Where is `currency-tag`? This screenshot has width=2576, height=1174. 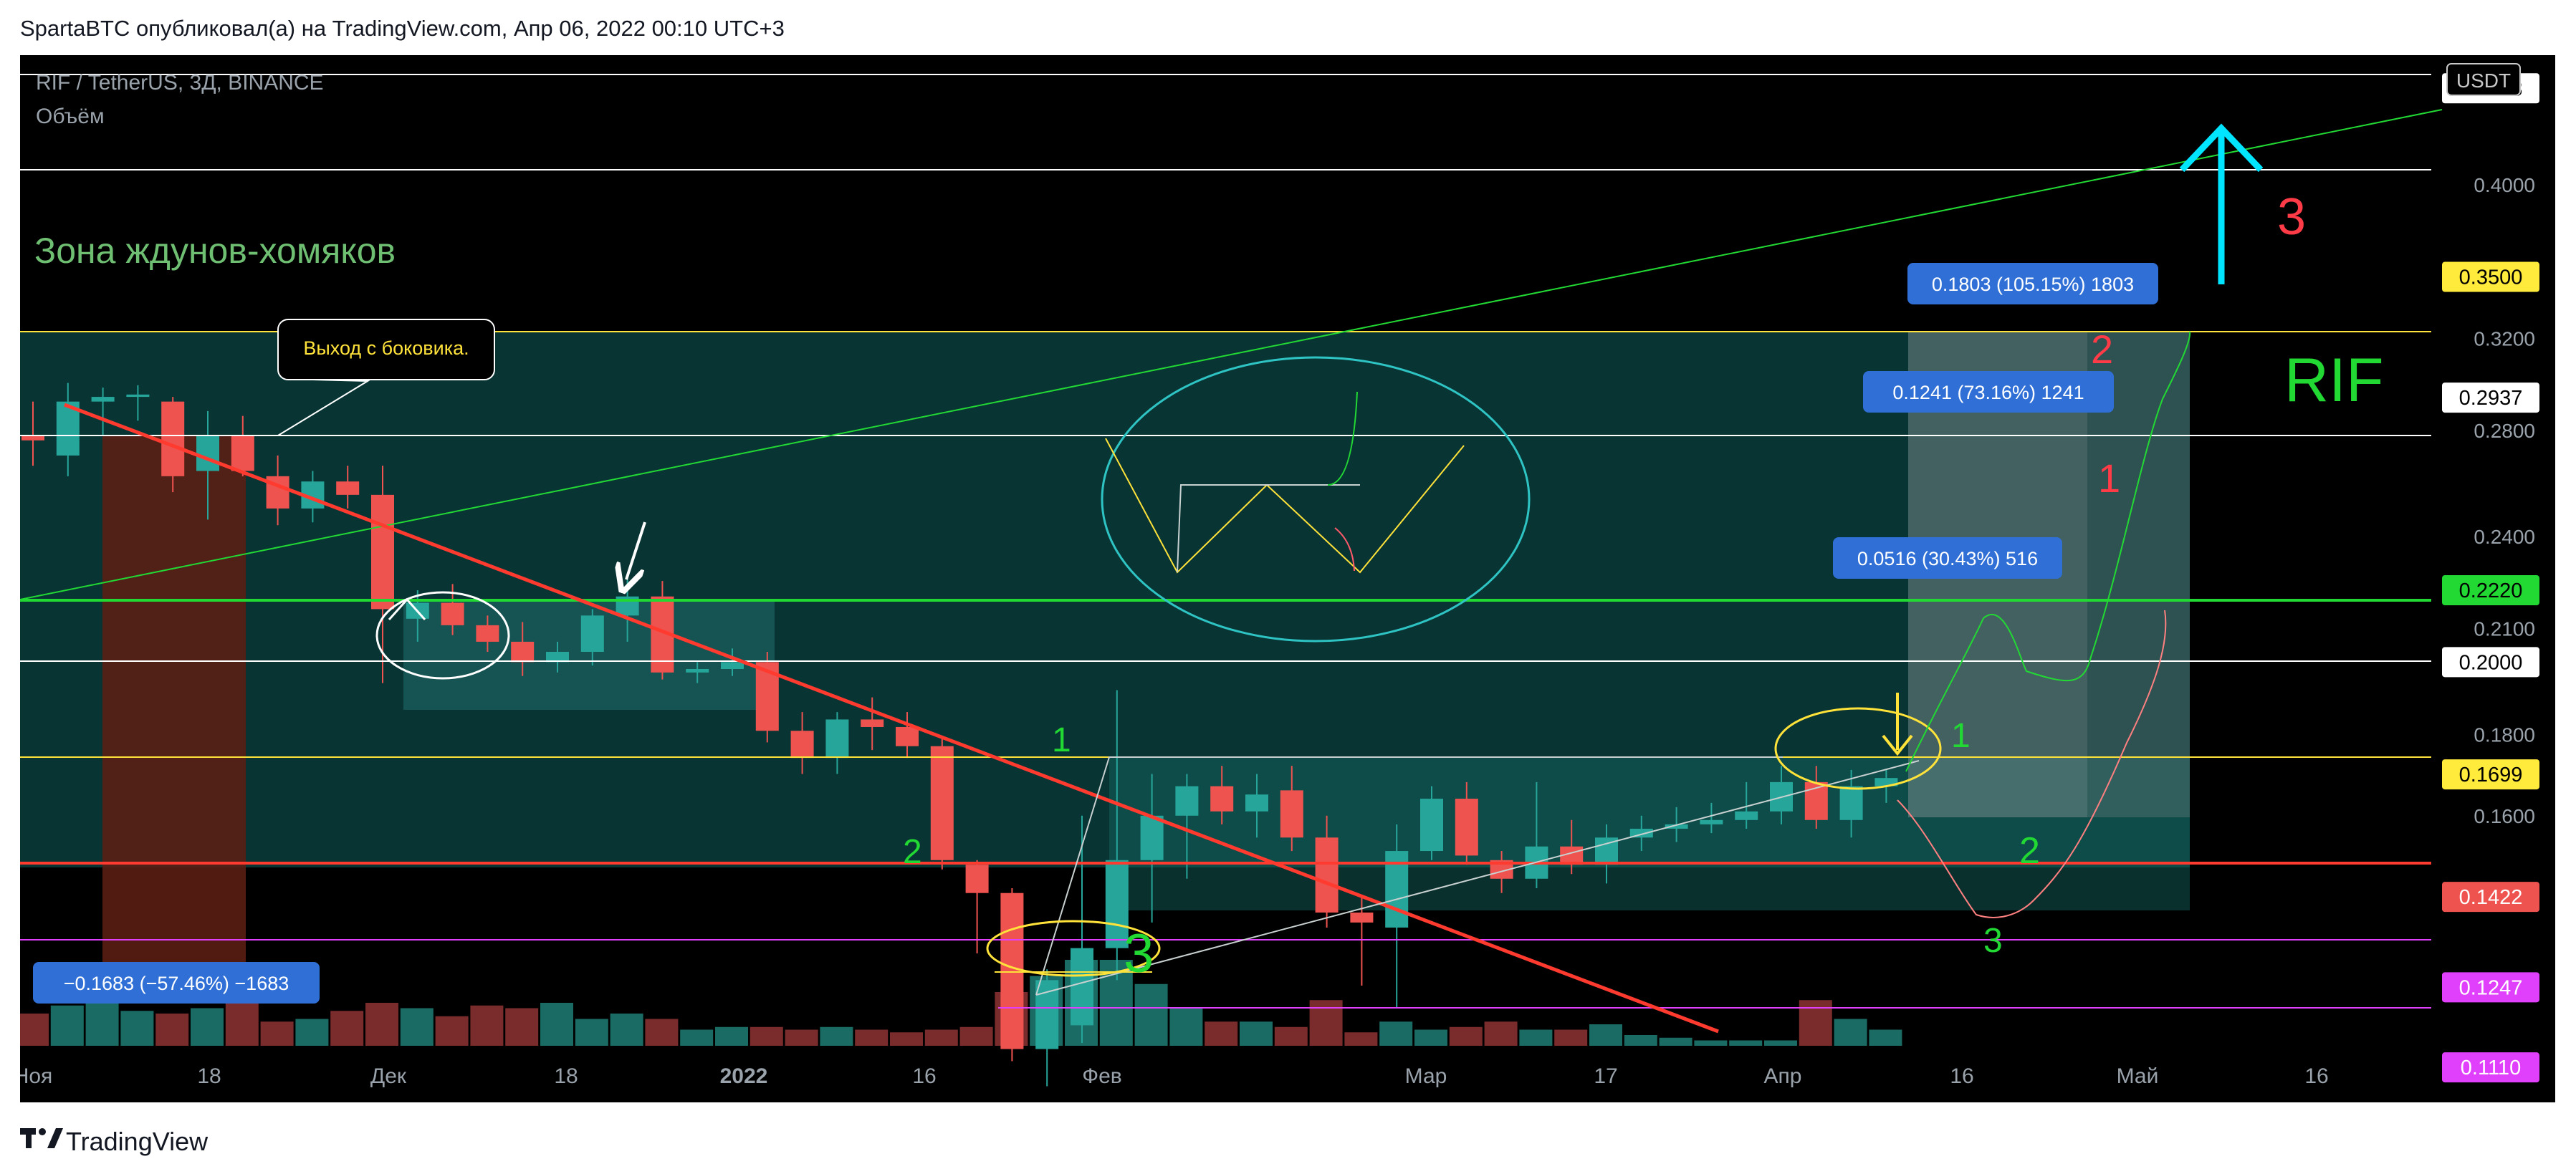
currency-tag is located at coordinates (2483, 79).